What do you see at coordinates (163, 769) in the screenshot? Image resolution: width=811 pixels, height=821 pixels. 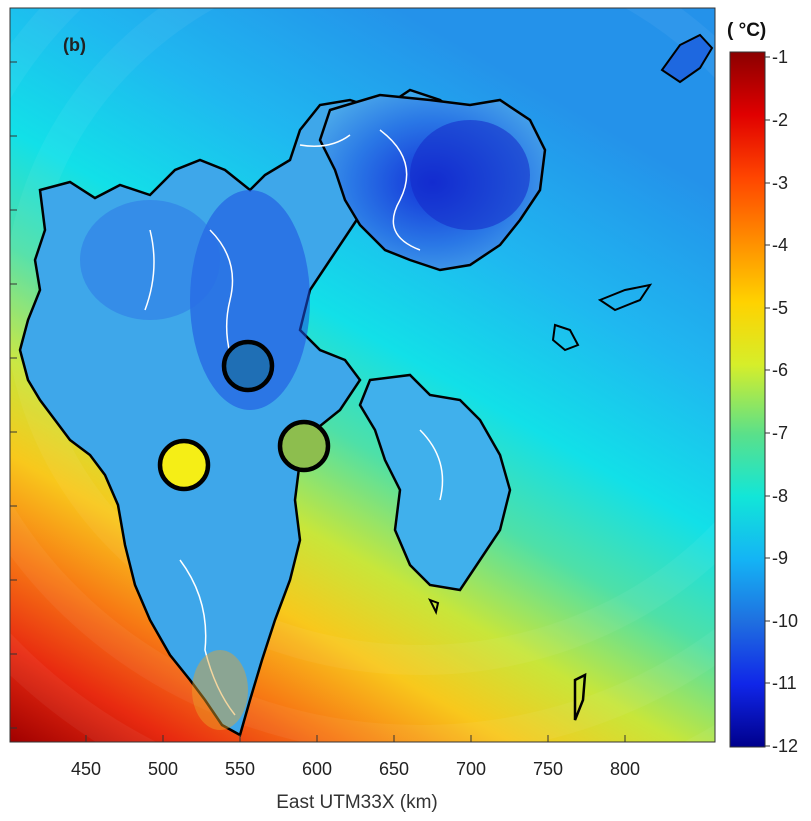 I see `x-tick-label: 500` at bounding box center [163, 769].